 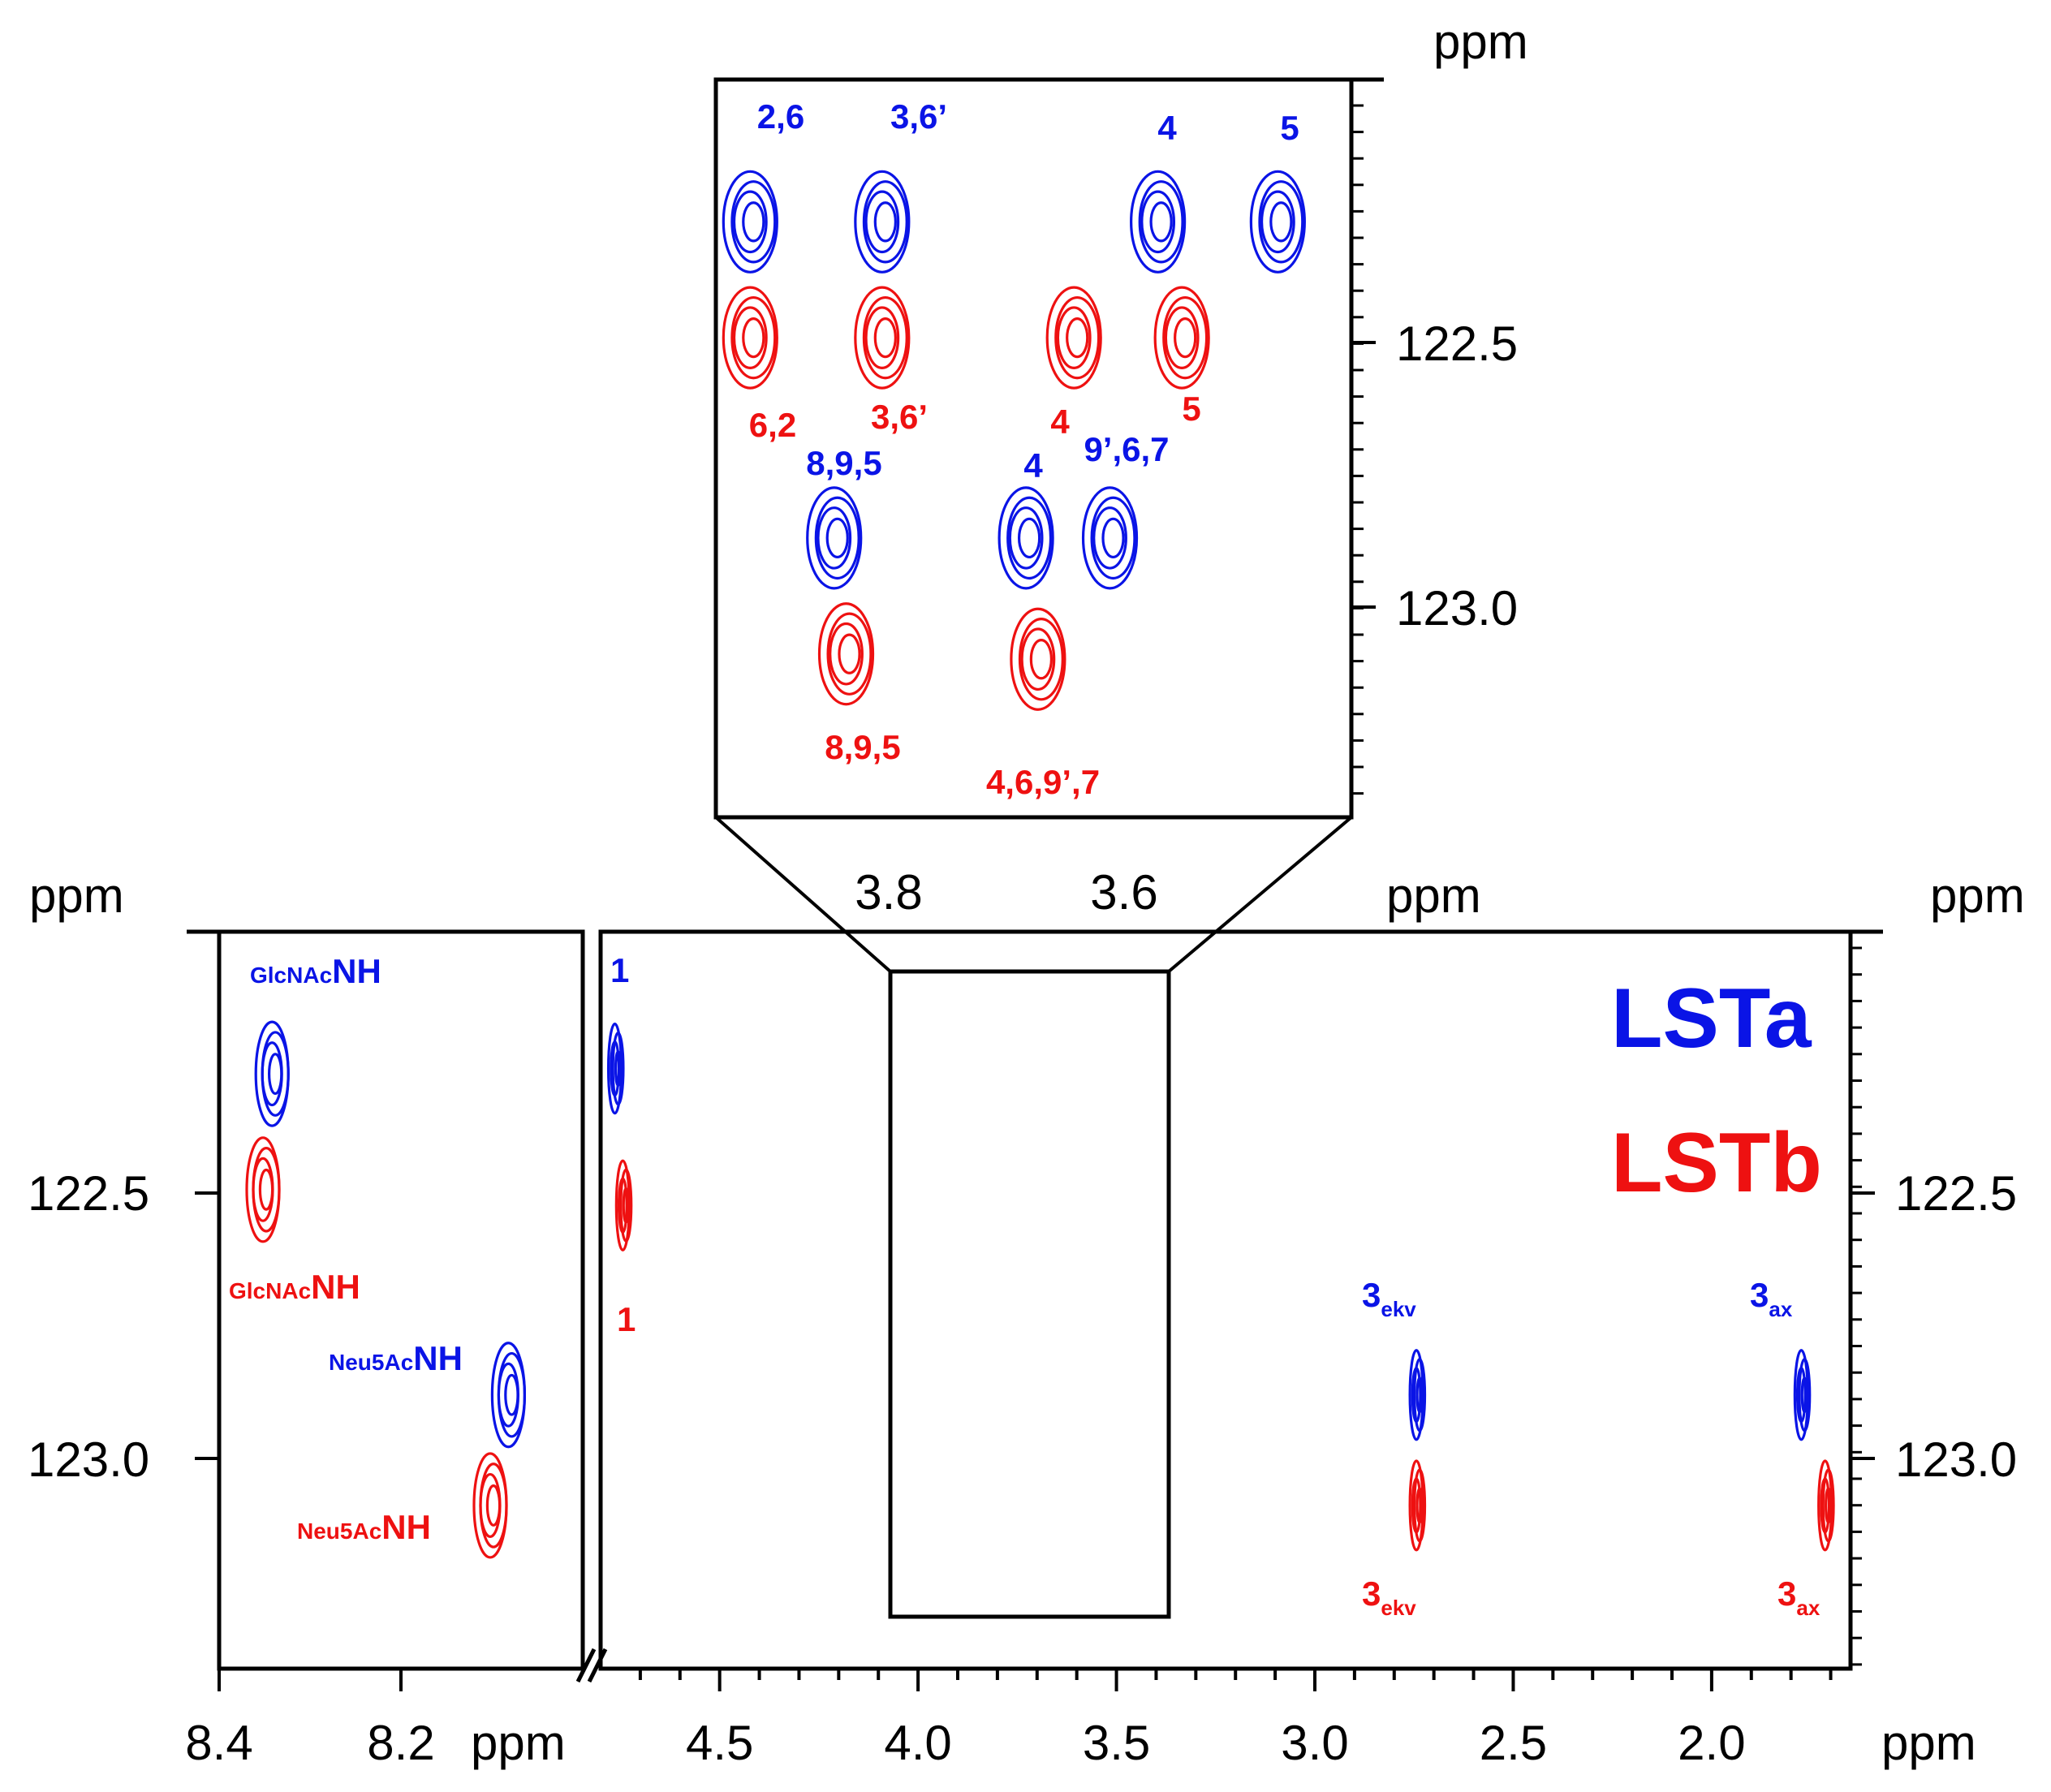 What do you see at coordinates (780, 117) in the screenshot?
I see `peak-label: 2,6` at bounding box center [780, 117].